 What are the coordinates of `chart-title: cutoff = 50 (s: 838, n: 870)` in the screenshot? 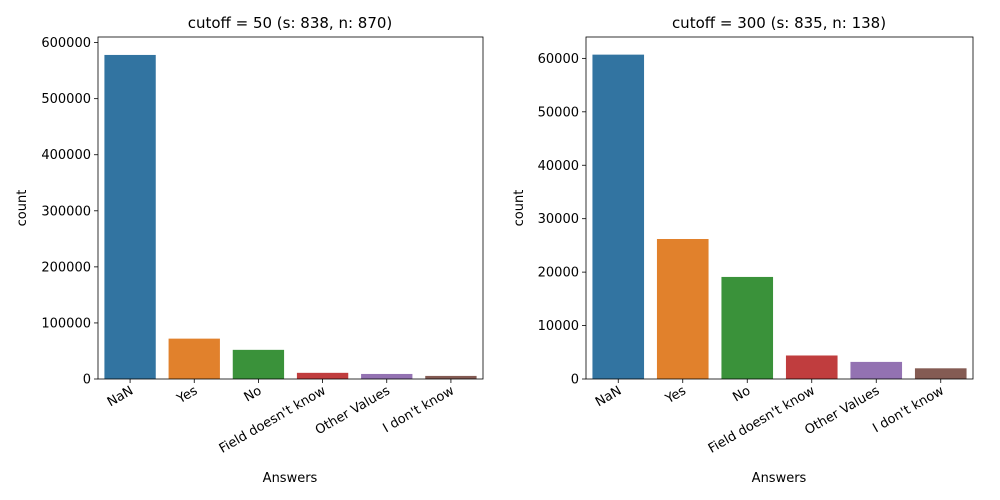 It's located at (290, 23).